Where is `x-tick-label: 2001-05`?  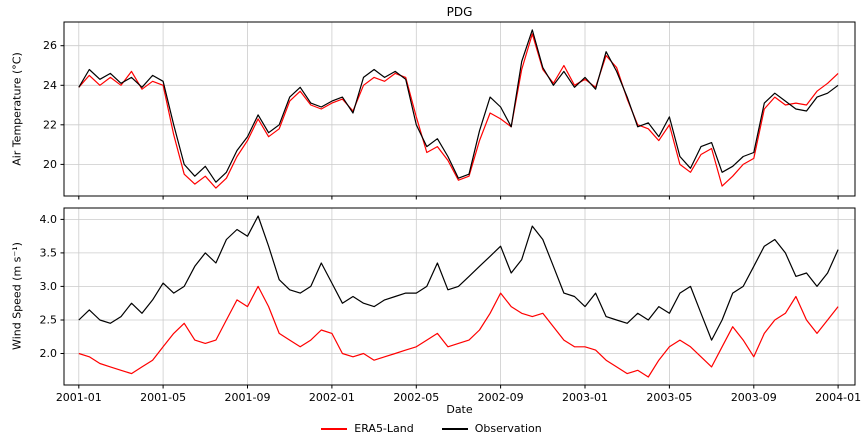 x-tick-label: 2001-05 is located at coordinates (163, 397).